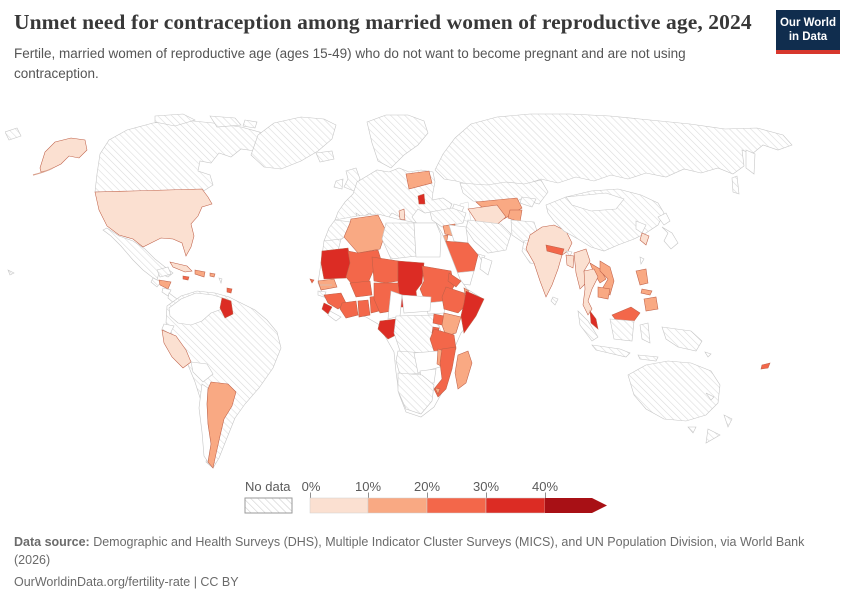 The image size is (850, 600). Describe the element at coordinates (200, 273) in the screenshot. I see `region-haiti-dominican-republic` at that location.